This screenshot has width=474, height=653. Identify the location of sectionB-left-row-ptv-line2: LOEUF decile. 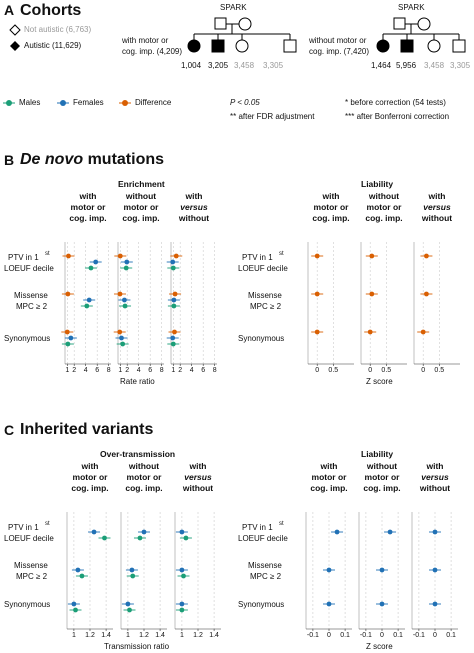
(29, 268).